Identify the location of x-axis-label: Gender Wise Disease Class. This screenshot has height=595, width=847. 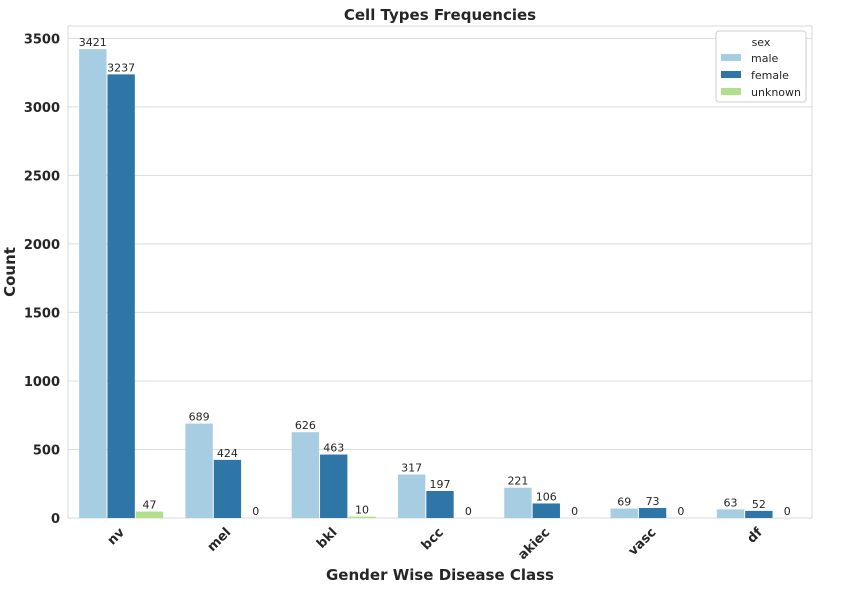
(440, 575).